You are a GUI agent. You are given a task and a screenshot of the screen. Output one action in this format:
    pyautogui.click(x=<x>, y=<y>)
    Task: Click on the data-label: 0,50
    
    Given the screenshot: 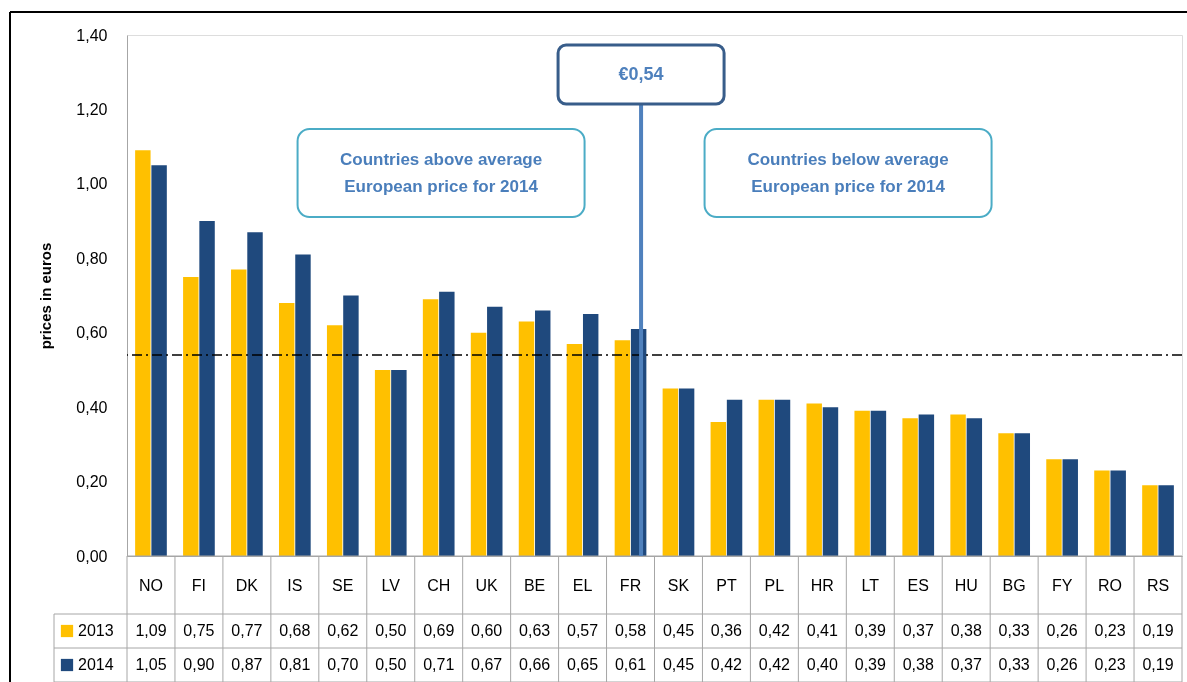 What is the action you would take?
    pyautogui.click(x=391, y=630)
    